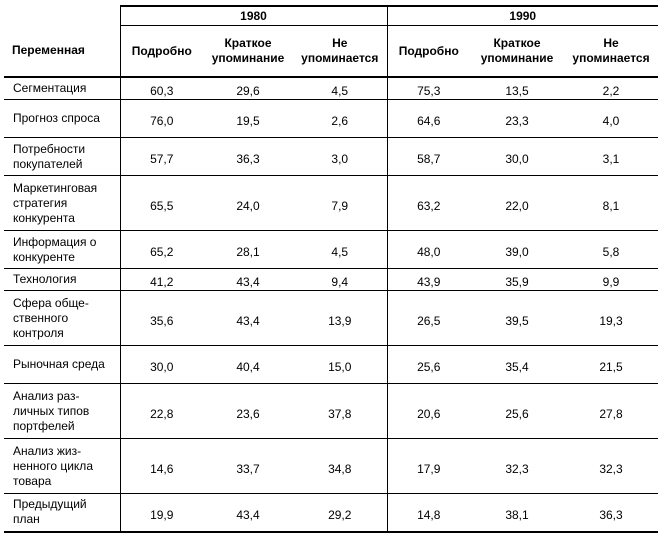  I want to click on table-cell: 9,9, so click(611, 279).